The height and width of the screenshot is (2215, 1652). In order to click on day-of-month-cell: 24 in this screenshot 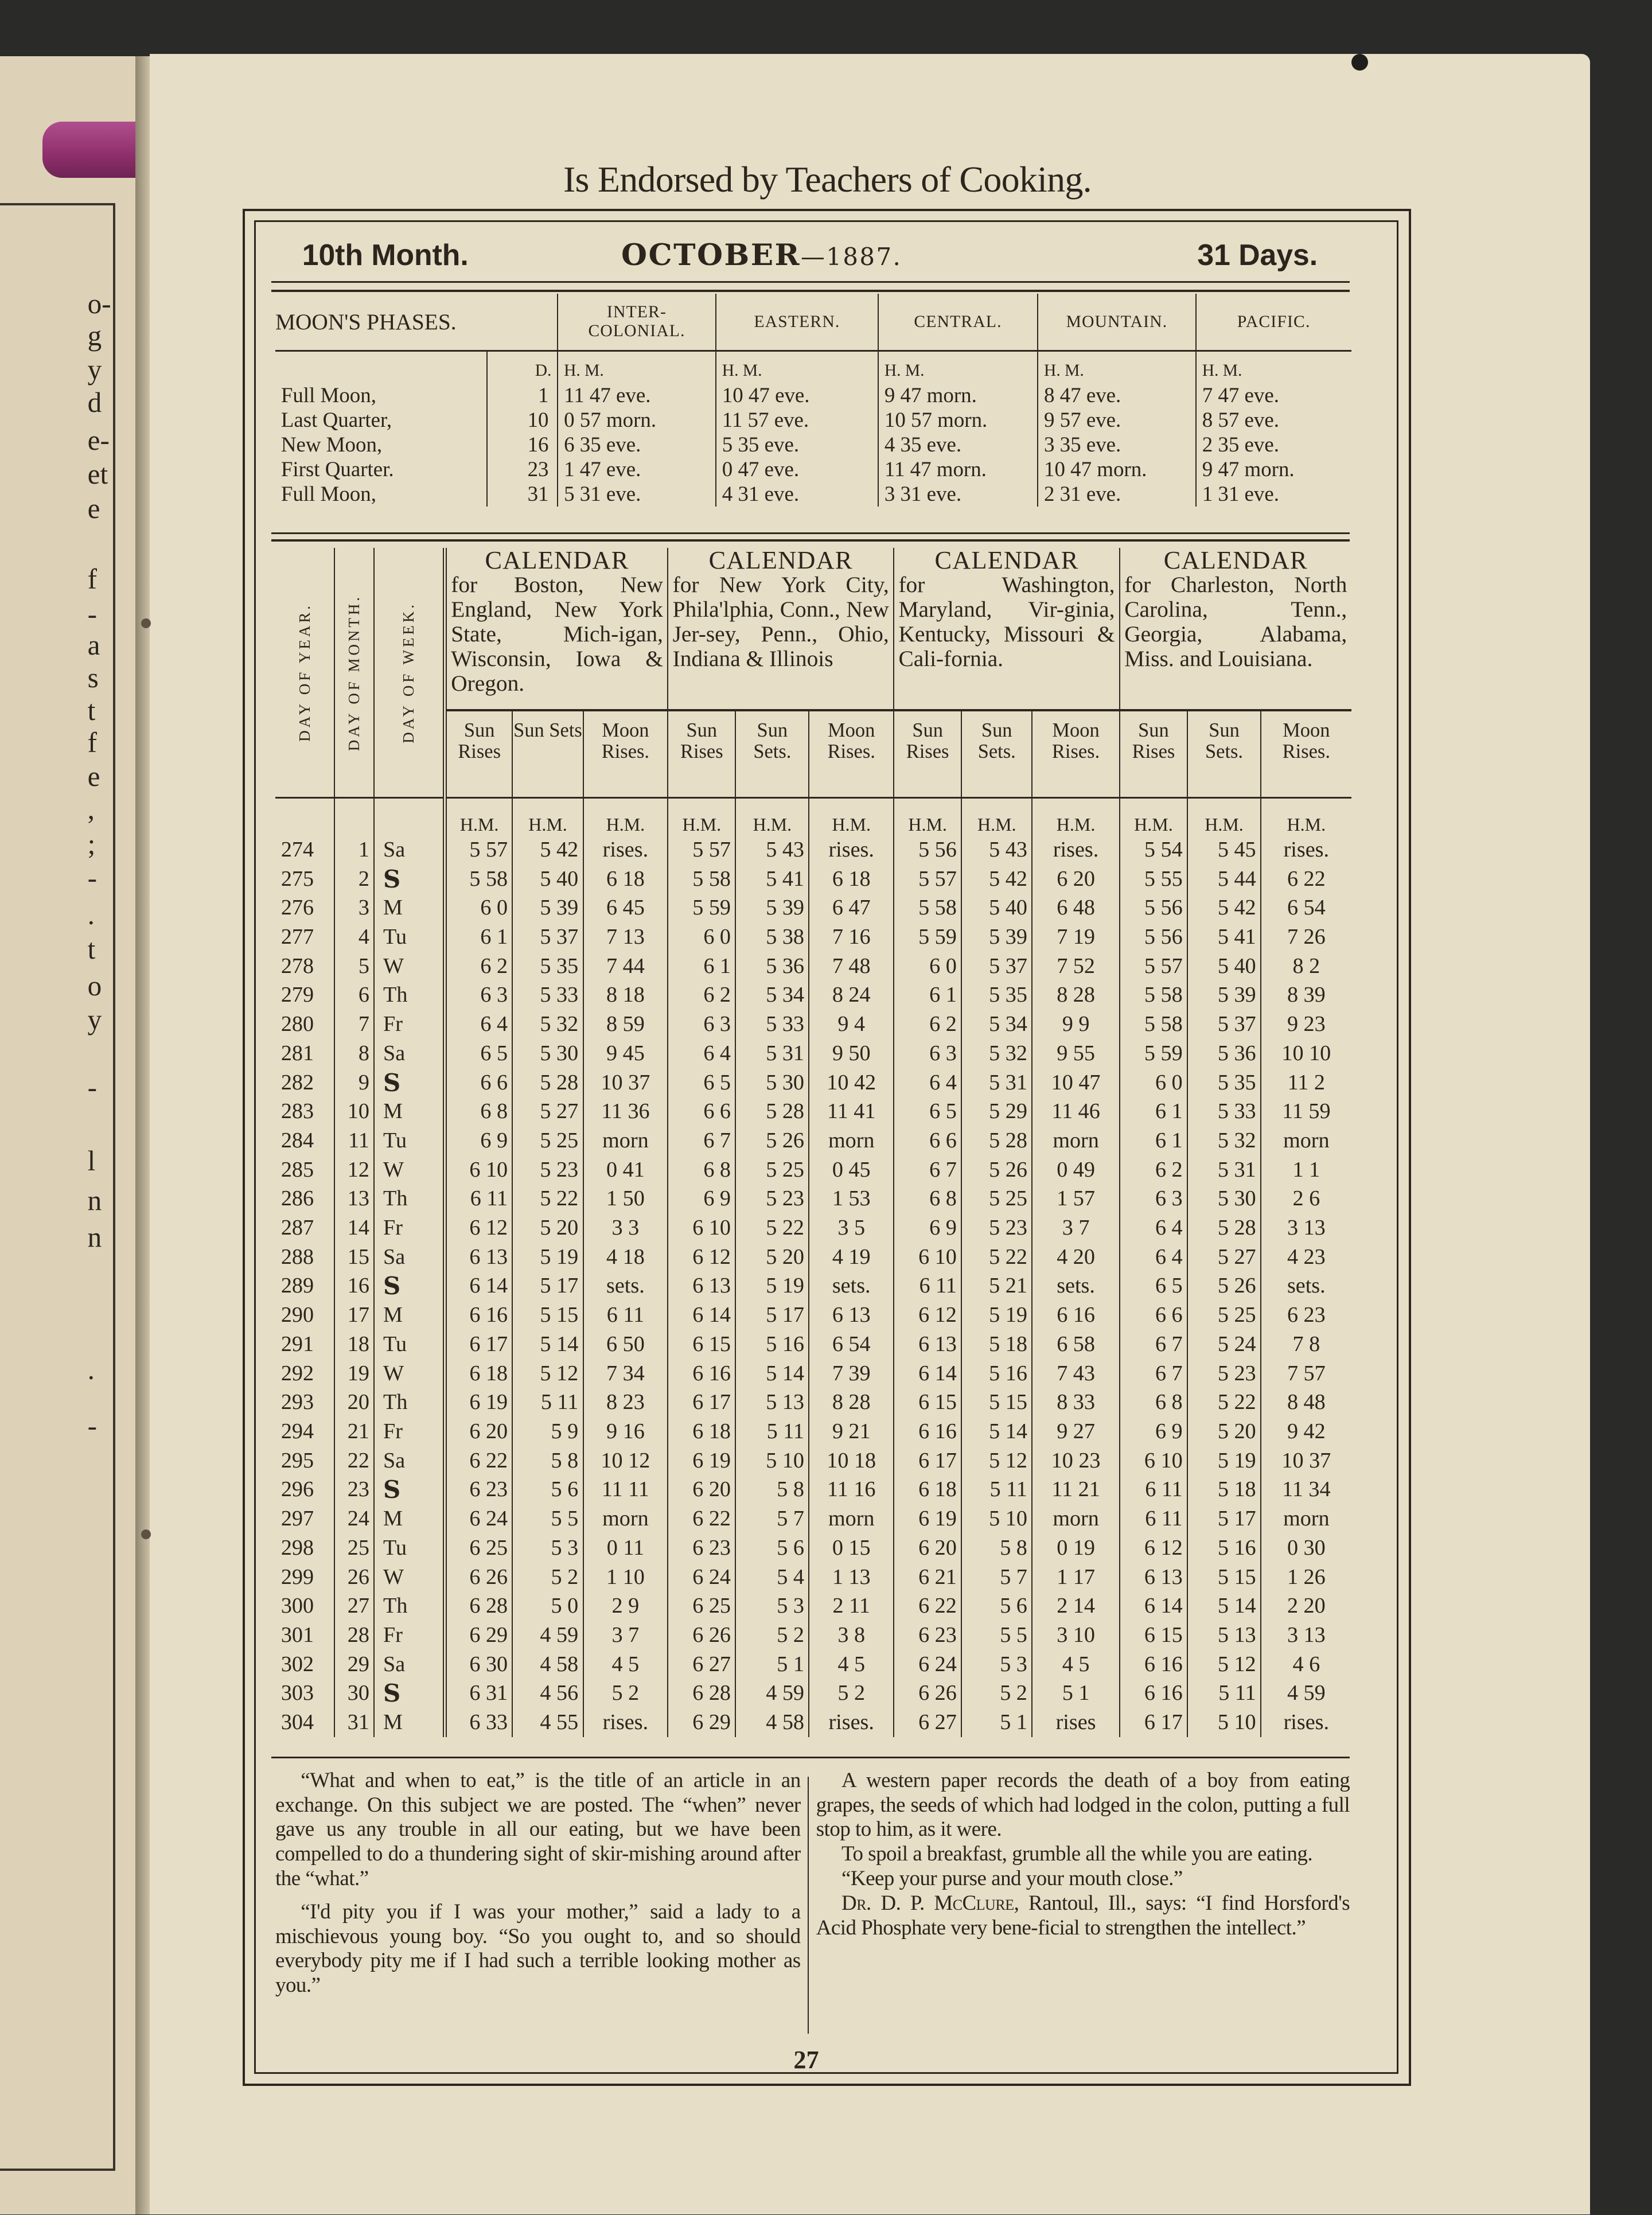, I will do `click(354, 1519)`.